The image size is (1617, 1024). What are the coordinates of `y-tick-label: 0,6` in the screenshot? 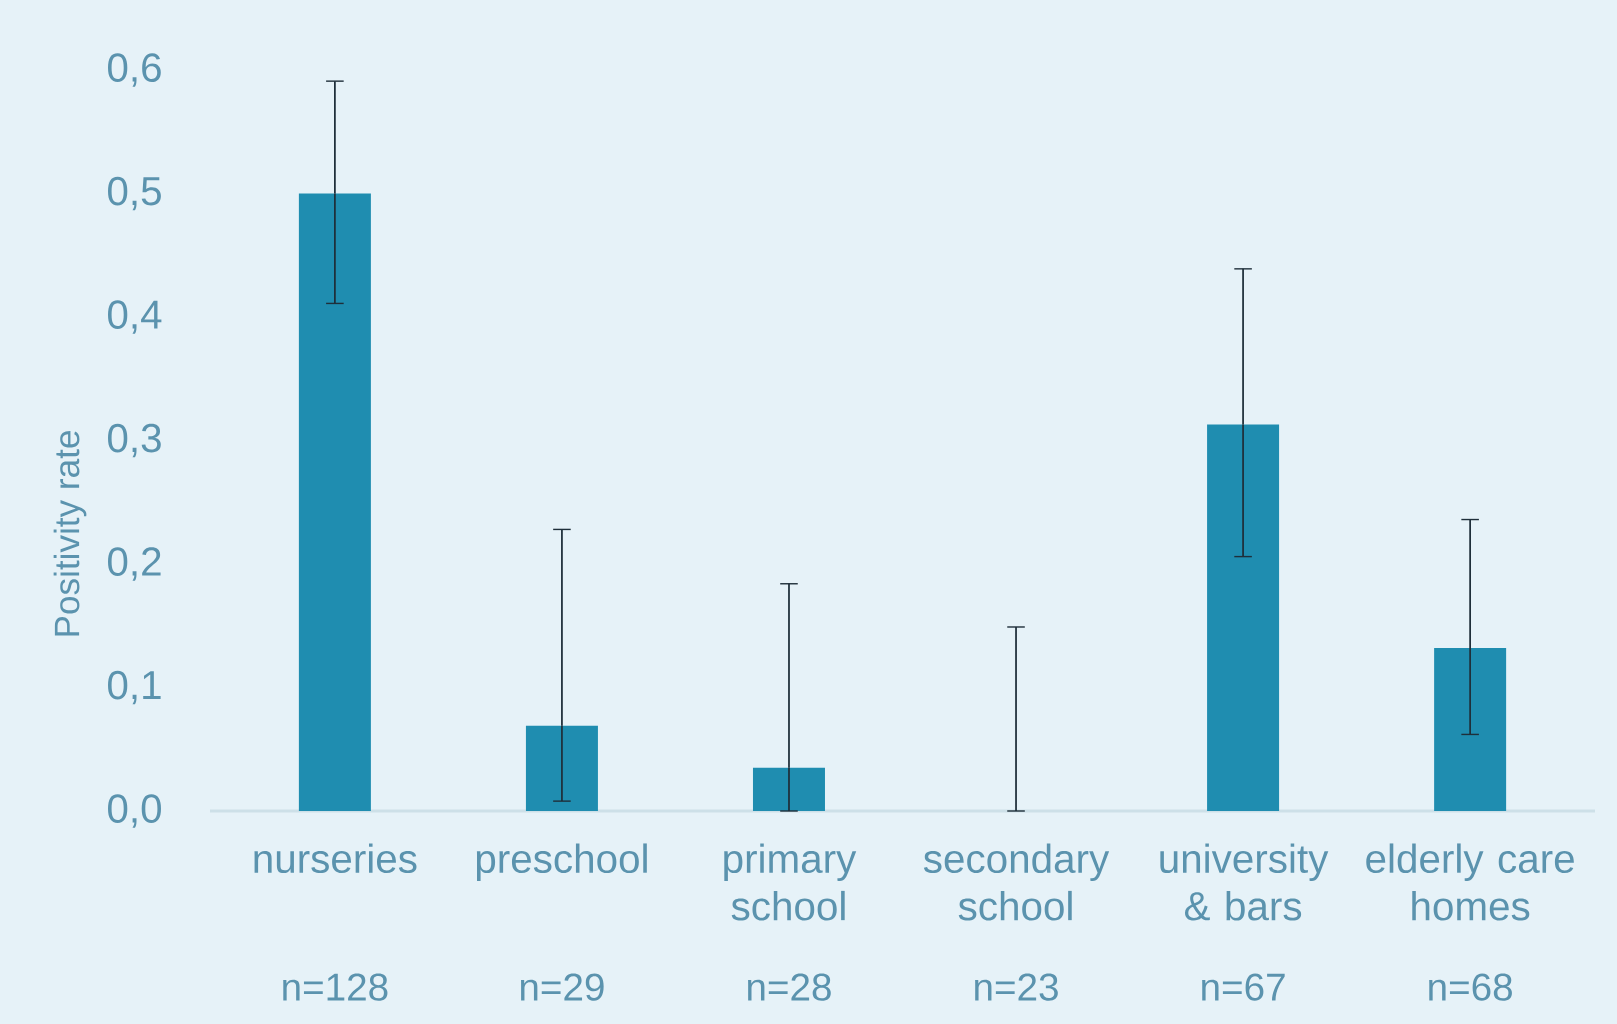 It's located at (134, 70).